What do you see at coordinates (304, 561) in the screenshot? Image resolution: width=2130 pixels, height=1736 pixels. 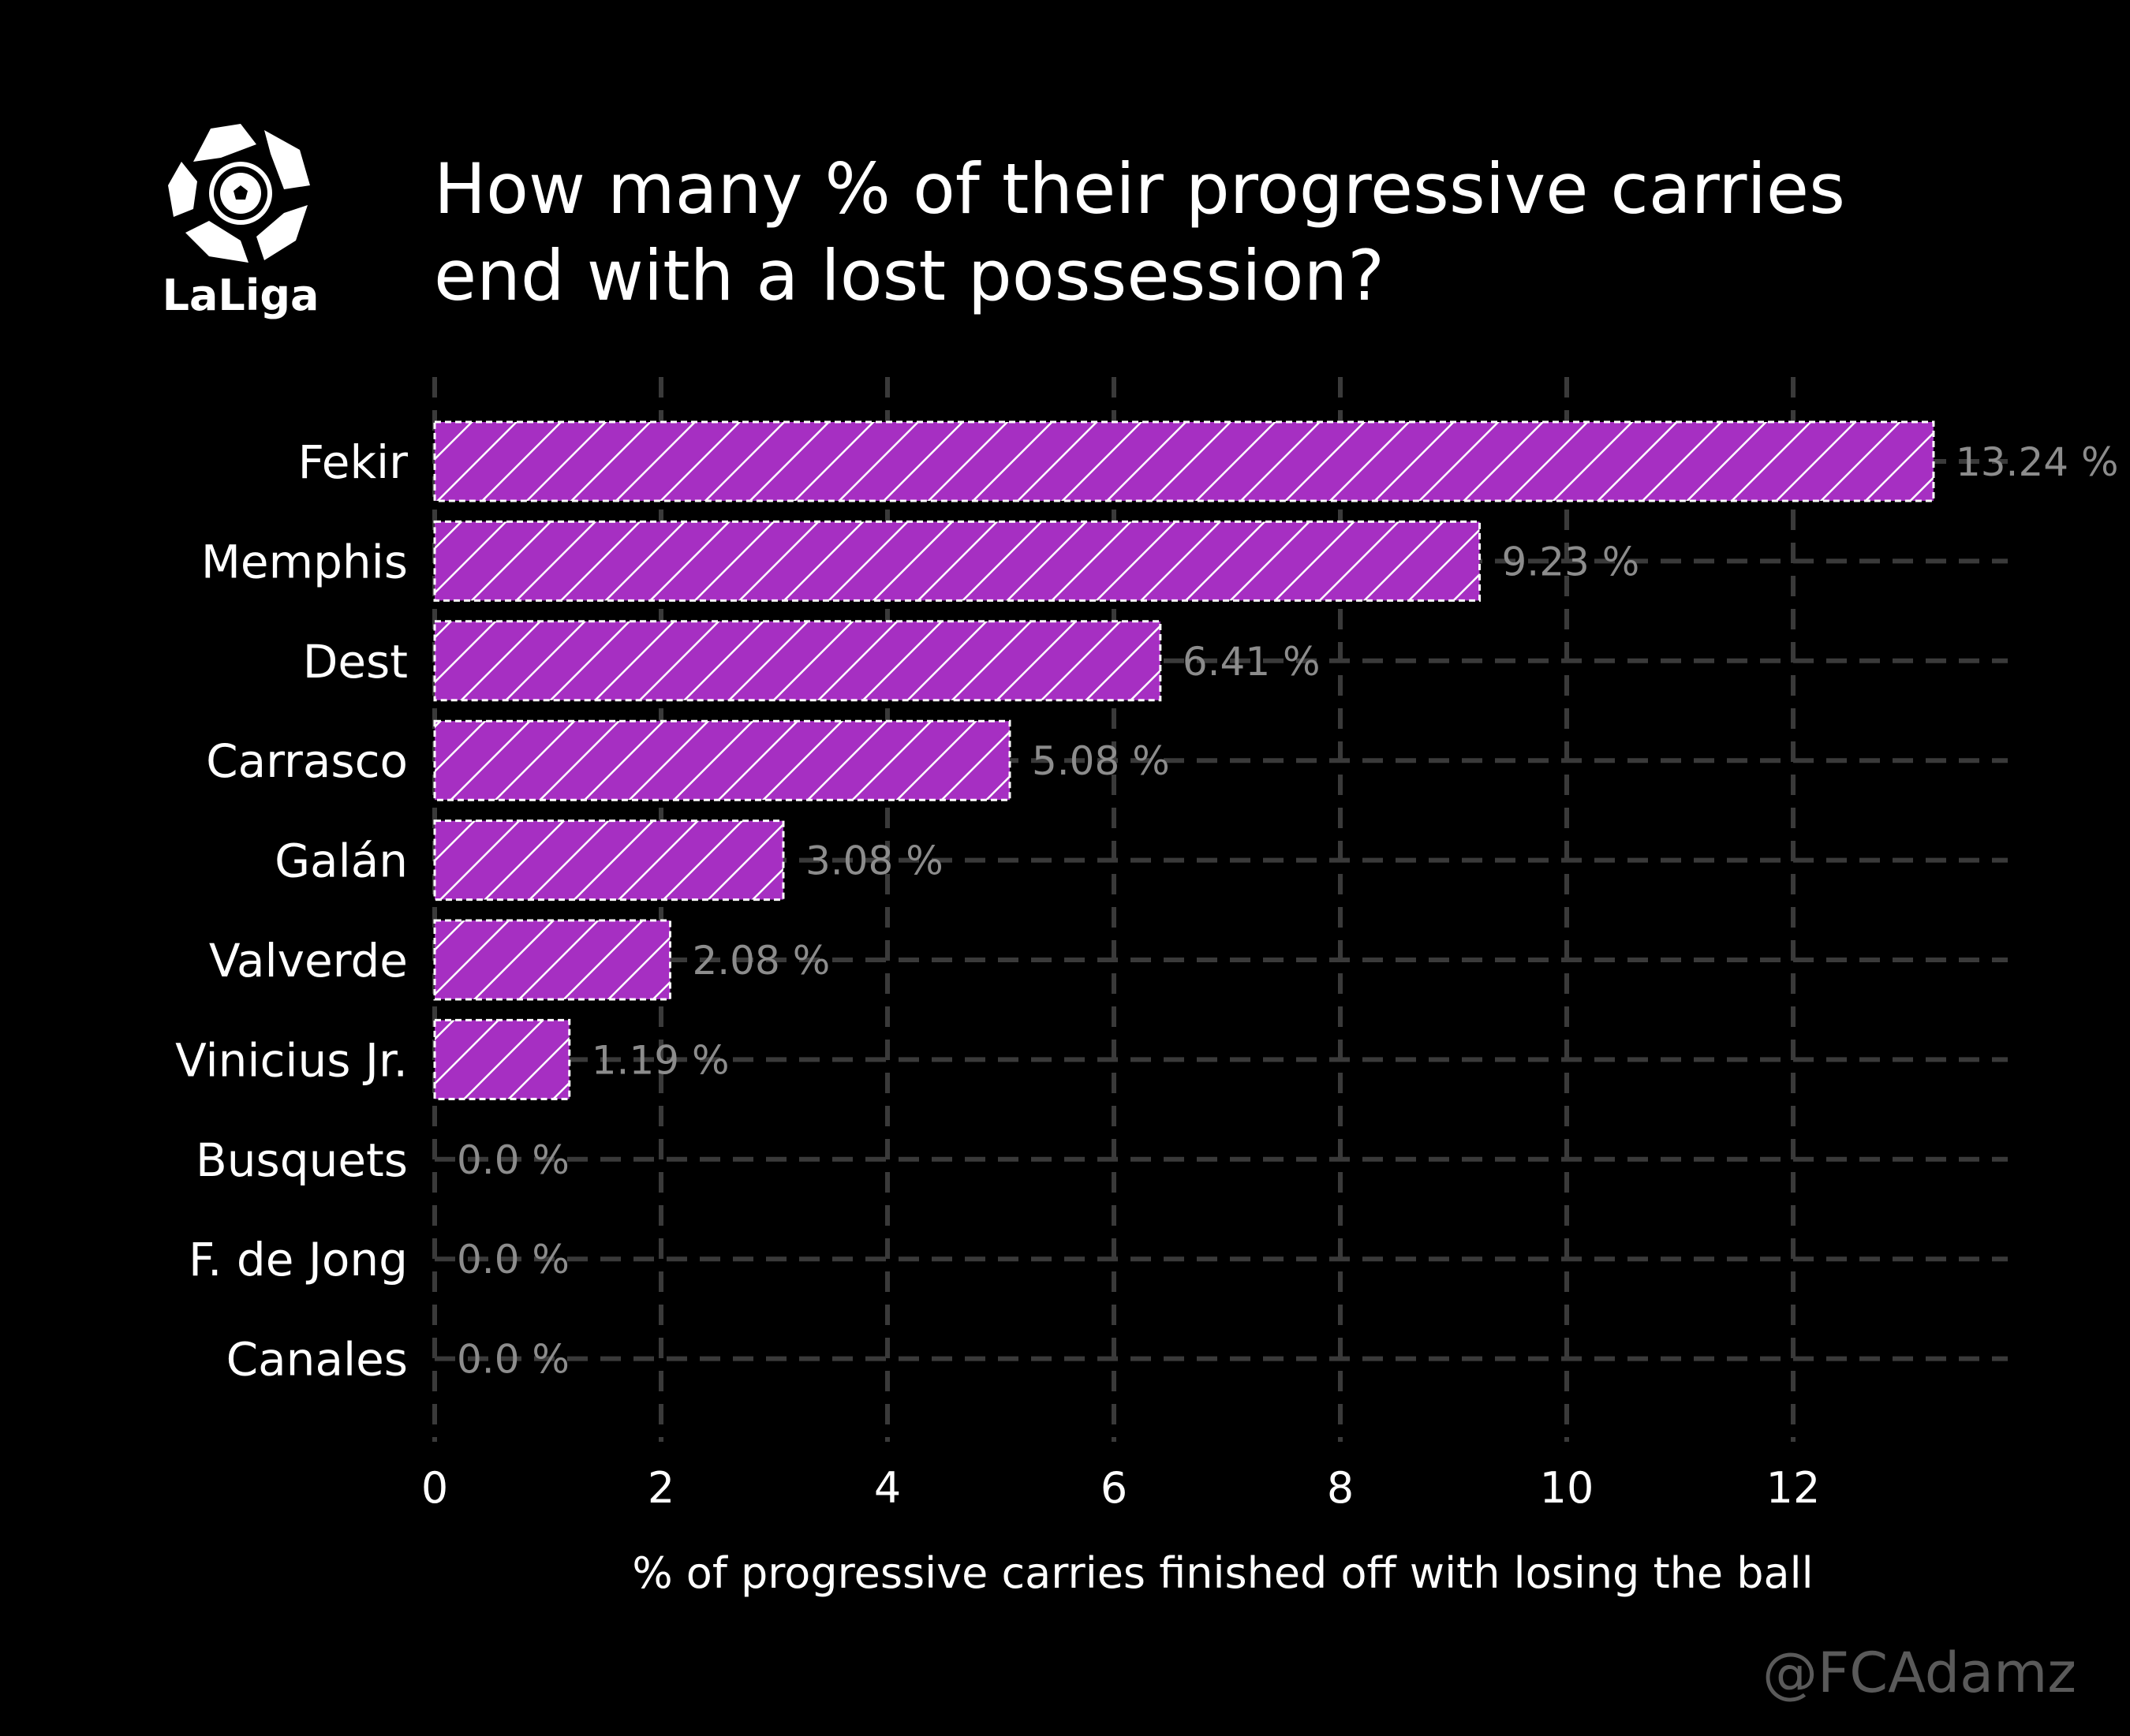 I see `category-label: Memphis` at bounding box center [304, 561].